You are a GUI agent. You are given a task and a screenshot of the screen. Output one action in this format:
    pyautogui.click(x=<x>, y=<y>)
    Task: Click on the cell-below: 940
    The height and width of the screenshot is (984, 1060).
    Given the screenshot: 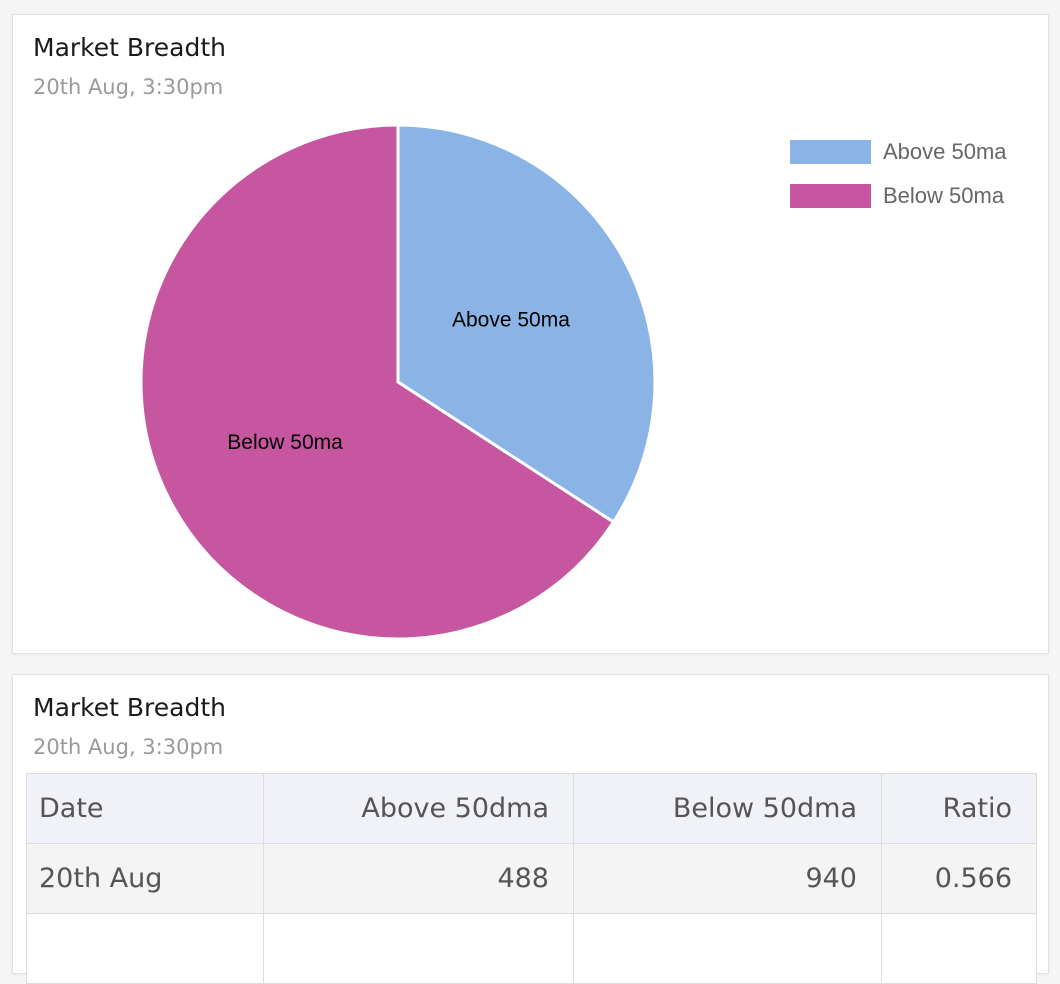 What is the action you would take?
    pyautogui.click(x=727, y=878)
    